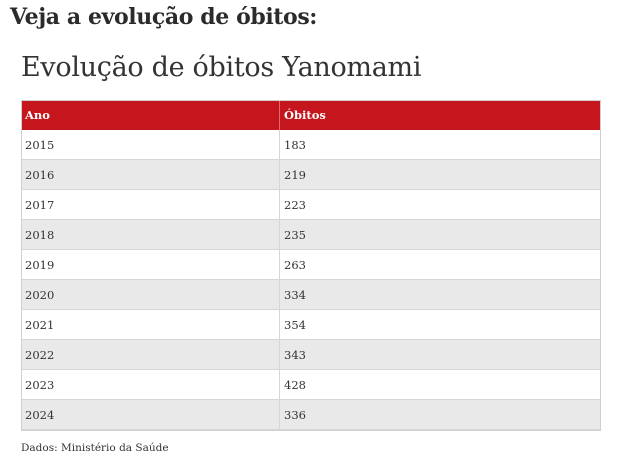 The height and width of the screenshot is (459, 621). I want to click on column-header-ano: Ano, so click(150, 115).